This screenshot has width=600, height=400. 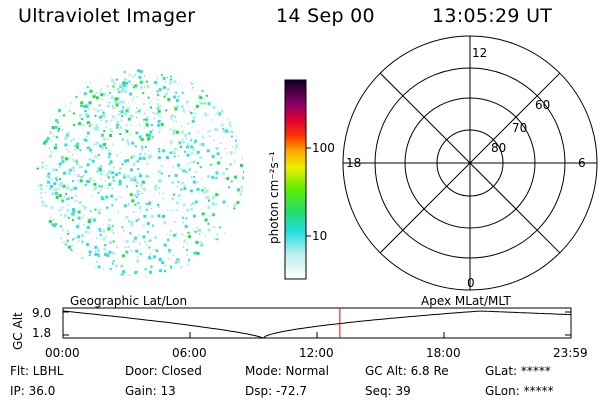 I want to click on timeline-left-title: Geographic Lat/Lon, so click(x=129, y=301).